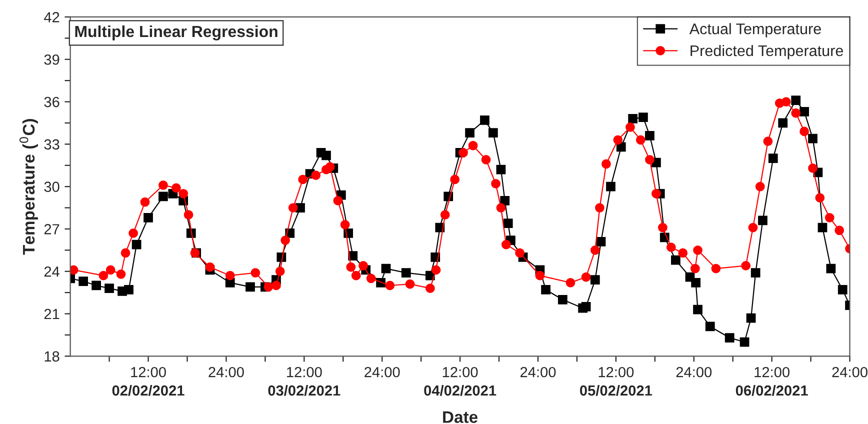 The width and height of the screenshot is (868, 424). I want to click on y-tick-label: 18, so click(52, 356).